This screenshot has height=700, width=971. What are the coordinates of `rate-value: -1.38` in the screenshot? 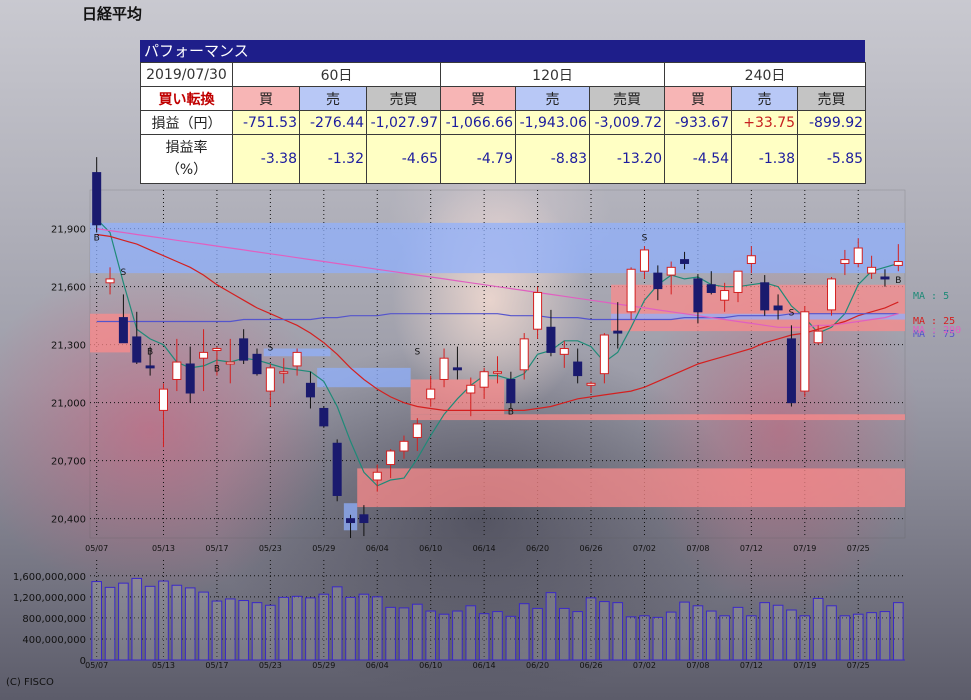 It's located at (765, 159).